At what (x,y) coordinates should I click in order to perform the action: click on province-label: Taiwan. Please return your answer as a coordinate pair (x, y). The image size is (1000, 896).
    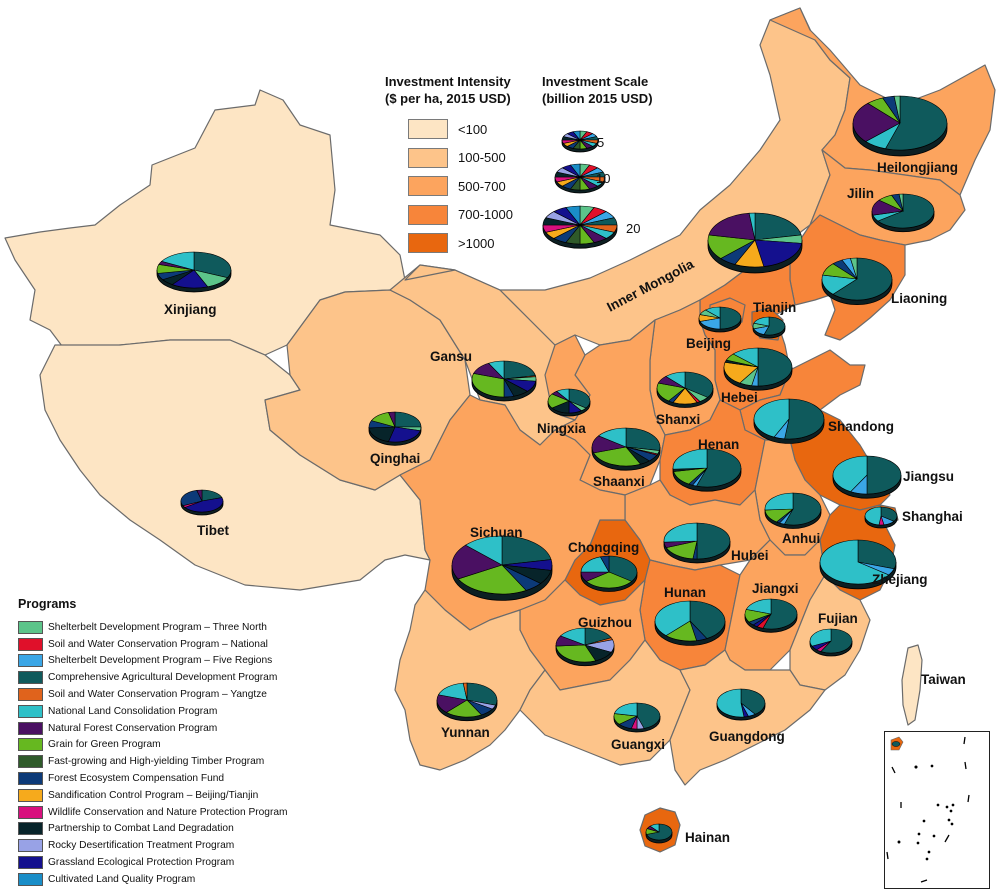
    Looking at the image, I should click on (943, 679).